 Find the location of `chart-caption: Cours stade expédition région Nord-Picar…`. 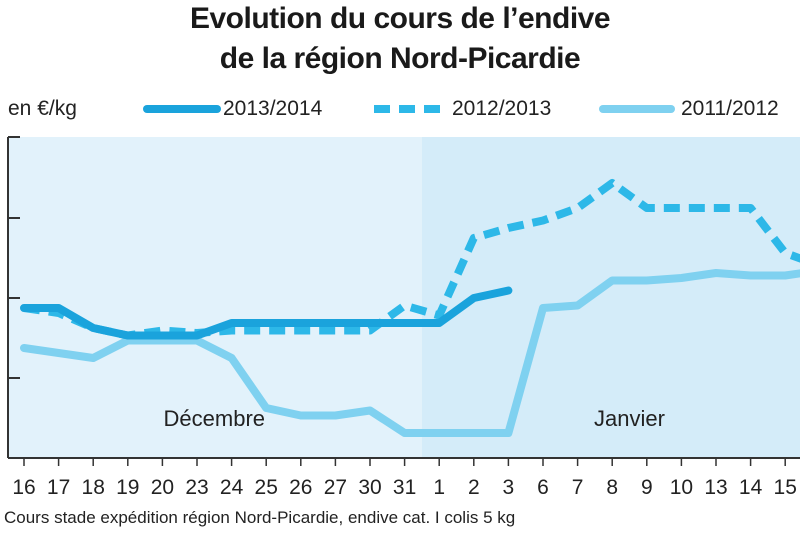

chart-caption: Cours stade expédition région Nord-Picar… is located at coordinates (260, 517).